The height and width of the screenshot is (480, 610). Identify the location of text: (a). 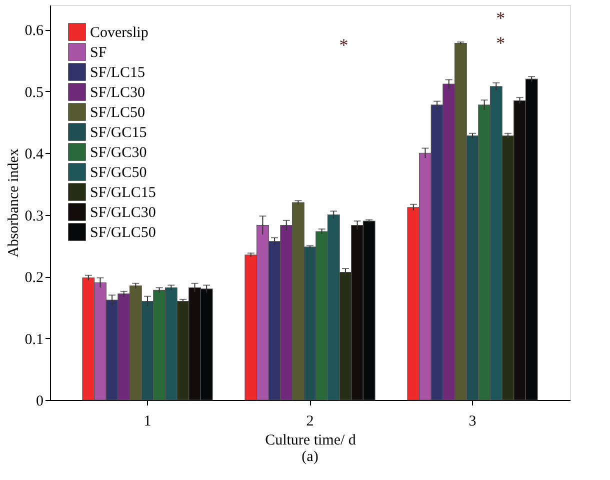
(310, 457).